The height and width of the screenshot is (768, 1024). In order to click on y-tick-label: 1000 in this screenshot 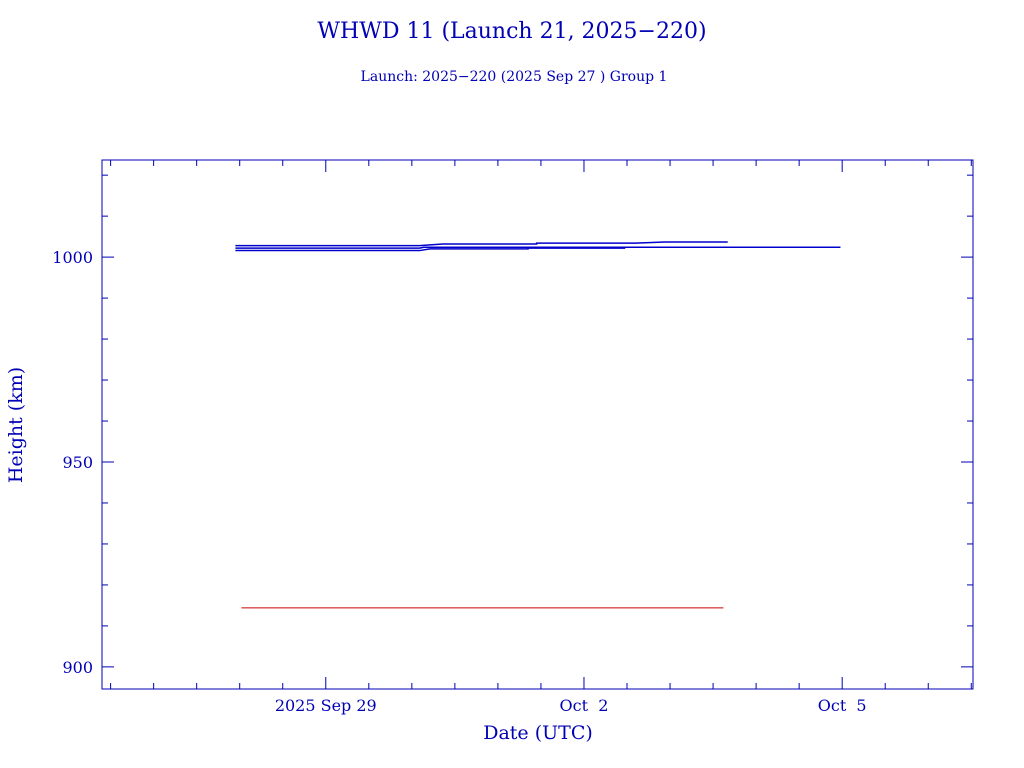, I will do `click(72, 257)`.